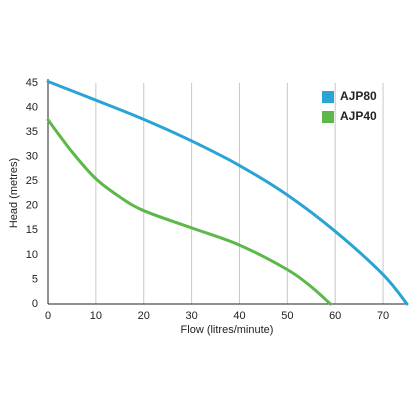 The image size is (416, 416). What do you see at coordinates (32, 230) in the screenshot?
I see `y-tick-label: 15` at bounding box center [32, 230].